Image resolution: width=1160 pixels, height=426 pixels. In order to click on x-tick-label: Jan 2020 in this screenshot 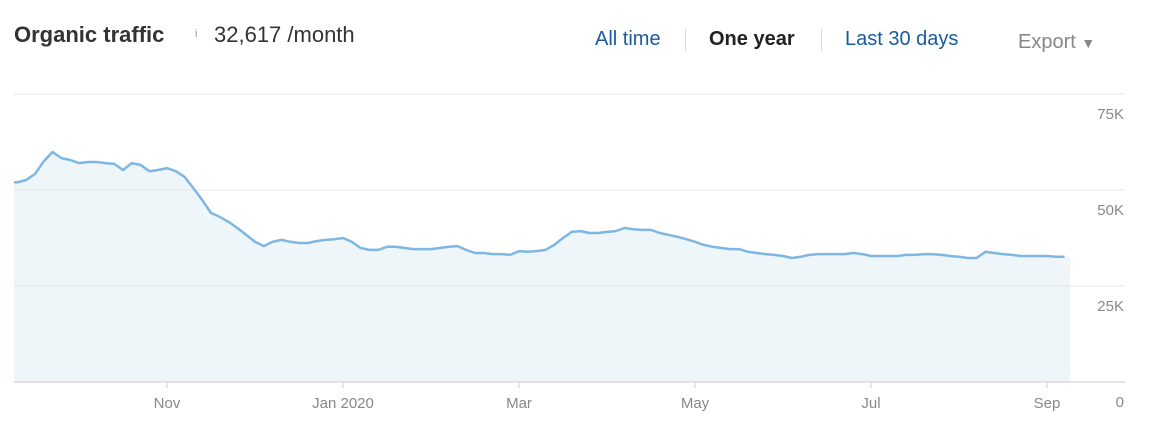, I will do `click(343, 403)`.